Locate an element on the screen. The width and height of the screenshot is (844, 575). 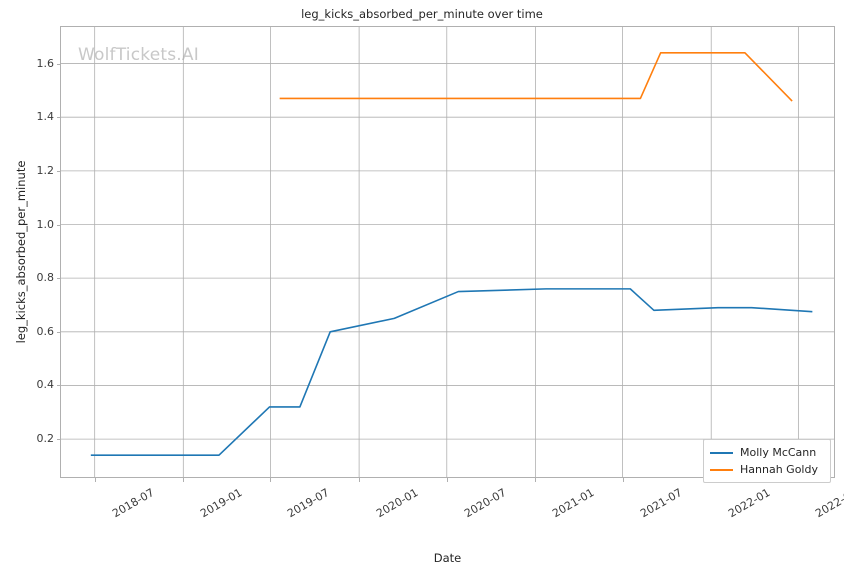
series-line-hannah-goldy is located at coordinates (536, 77).